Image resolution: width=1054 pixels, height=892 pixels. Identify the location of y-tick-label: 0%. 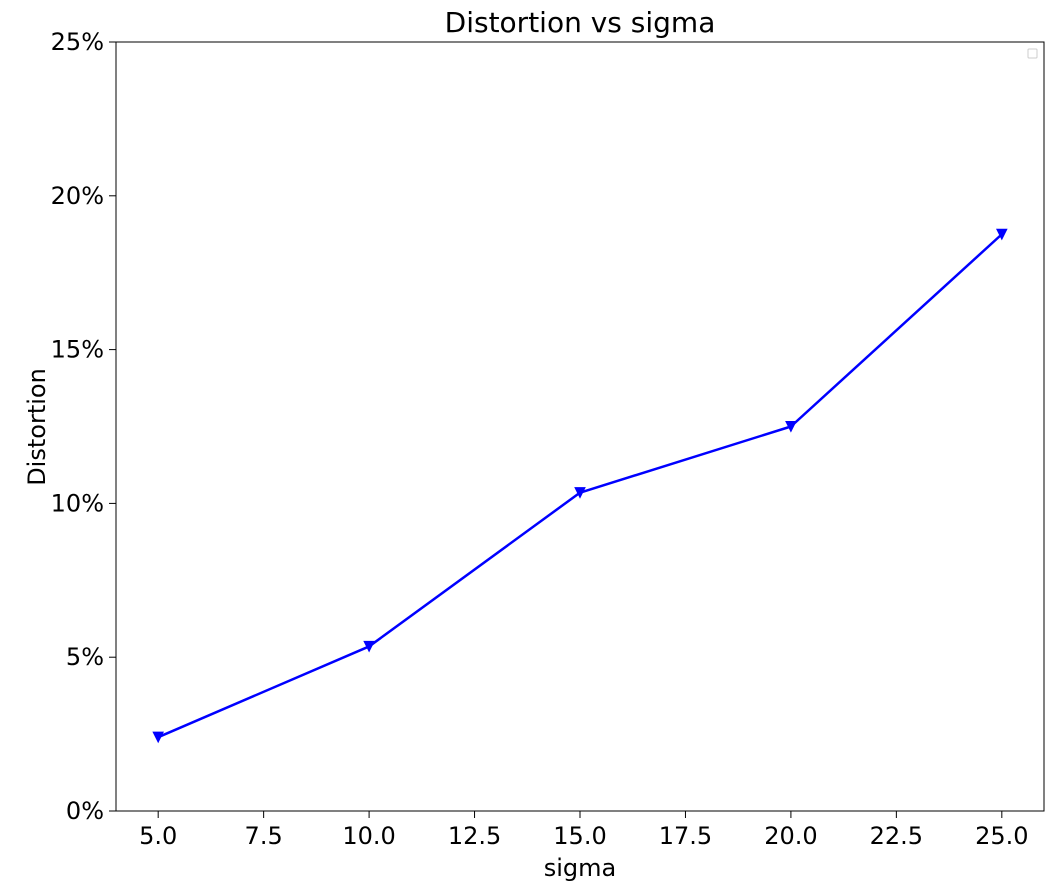
(85, 811).